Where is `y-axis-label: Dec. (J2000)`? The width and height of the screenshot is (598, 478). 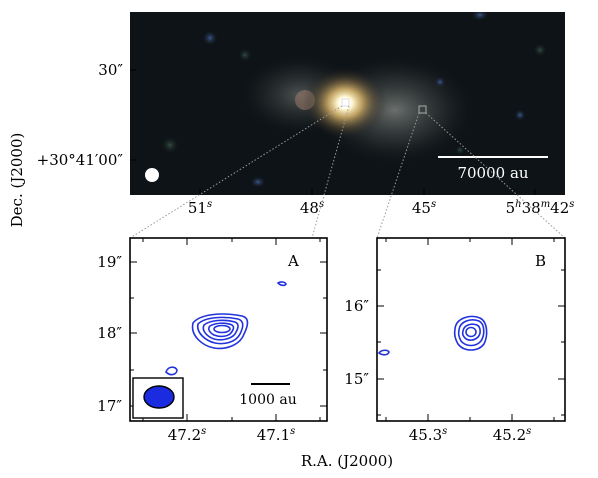
y-axis-label: Dec. (J2000) is located at coordinates (17, 180).